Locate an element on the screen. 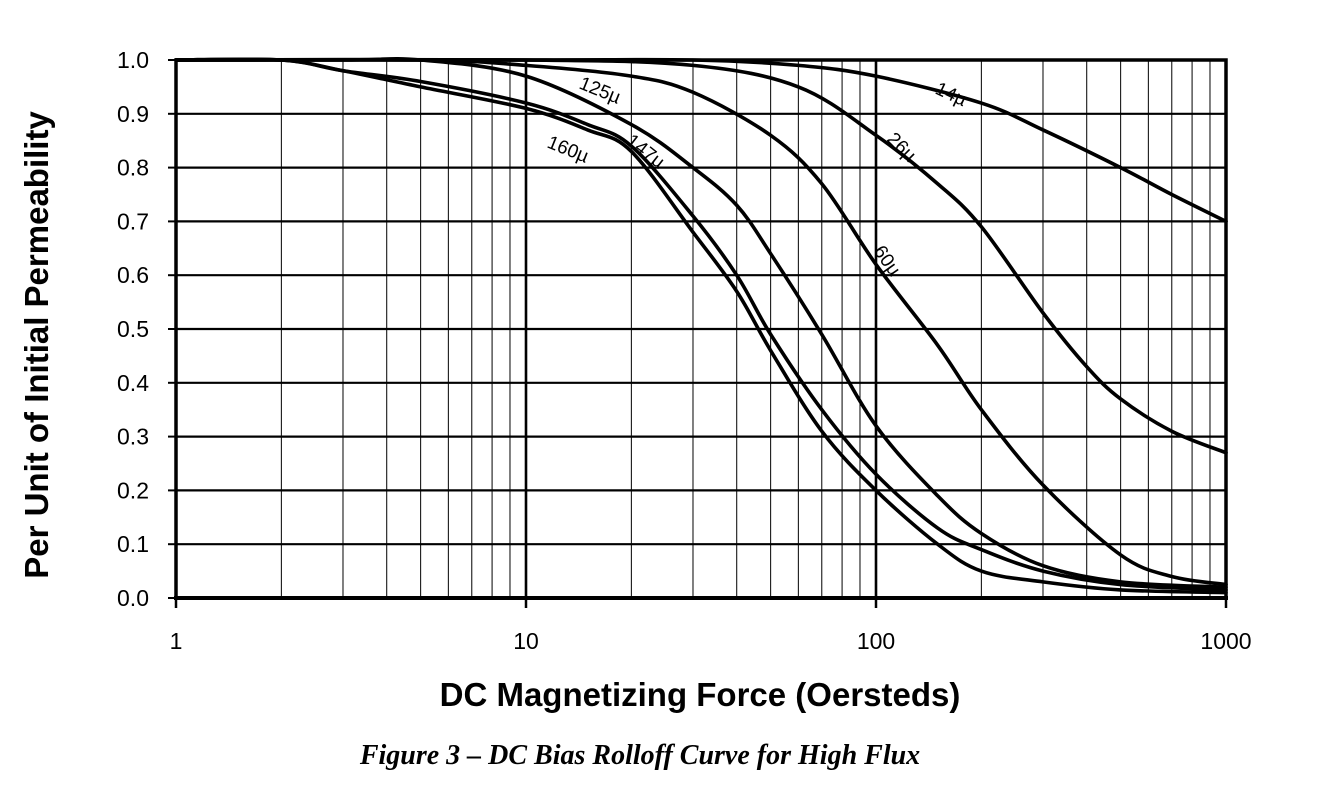 This screenshot has width=1318, height=806. y-tick-label: 0.4 is located at coordinates (133, 383).